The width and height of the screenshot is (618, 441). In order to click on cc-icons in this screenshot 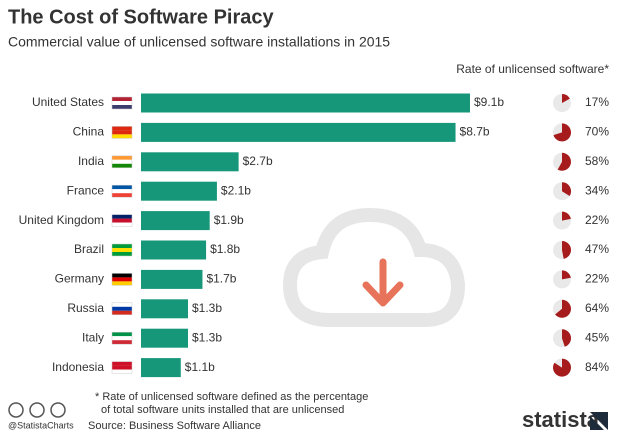, I will do `click(37, 410)`.